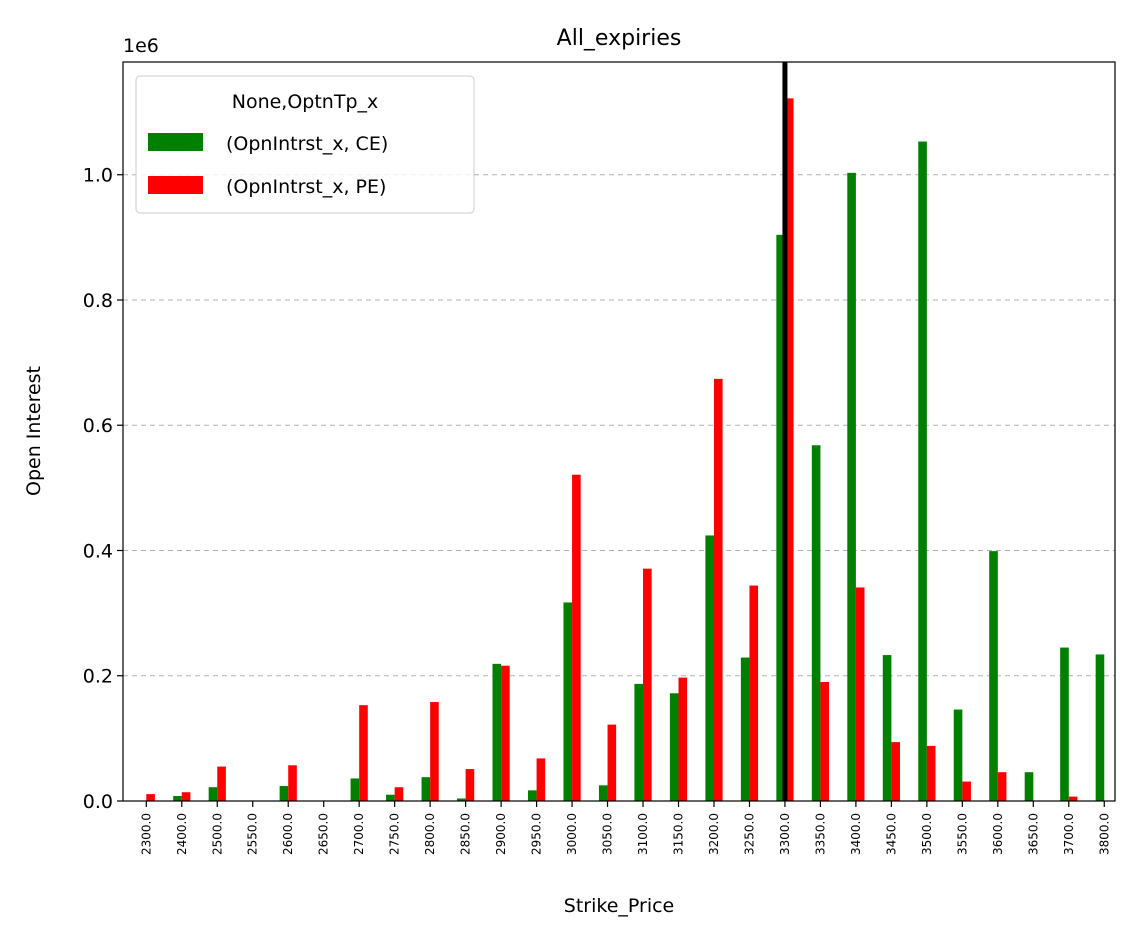 This screenshot has height=939, width=1134. What do you see at coordinates (619, 906) in the screenshot?
I see `x-axis-label: Strike_Price` at bounding box center [619, 906].